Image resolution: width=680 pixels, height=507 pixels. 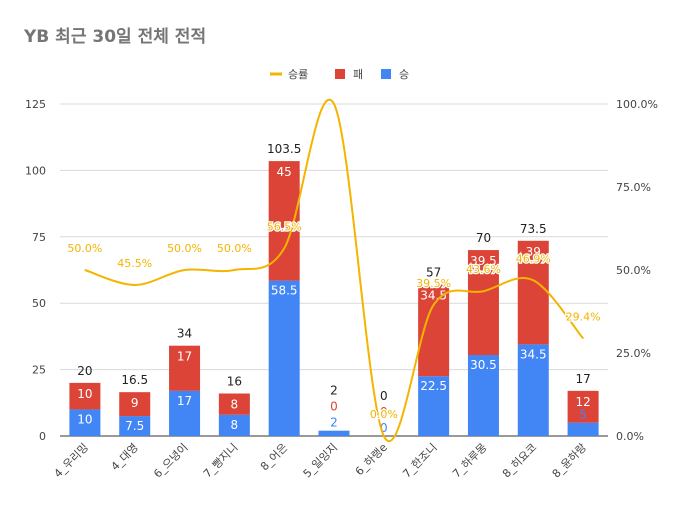 What do you see at coordinates (582, 379) in the screenshot?
I see `bar-total-label: 17` at bounding box center [582, 379].